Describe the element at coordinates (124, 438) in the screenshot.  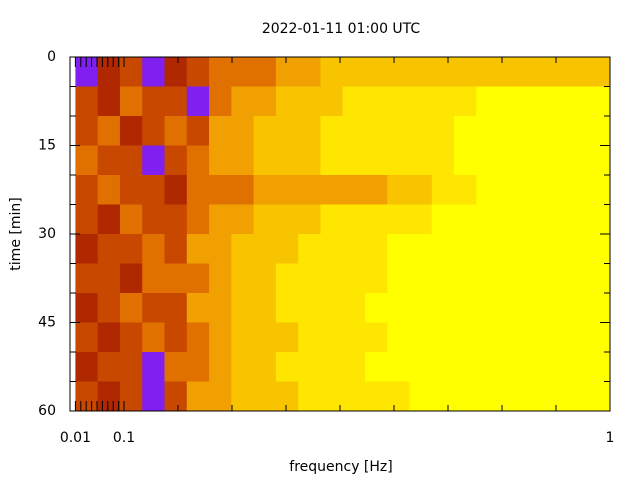
I see `x-tick-label: 0.1` at that location.